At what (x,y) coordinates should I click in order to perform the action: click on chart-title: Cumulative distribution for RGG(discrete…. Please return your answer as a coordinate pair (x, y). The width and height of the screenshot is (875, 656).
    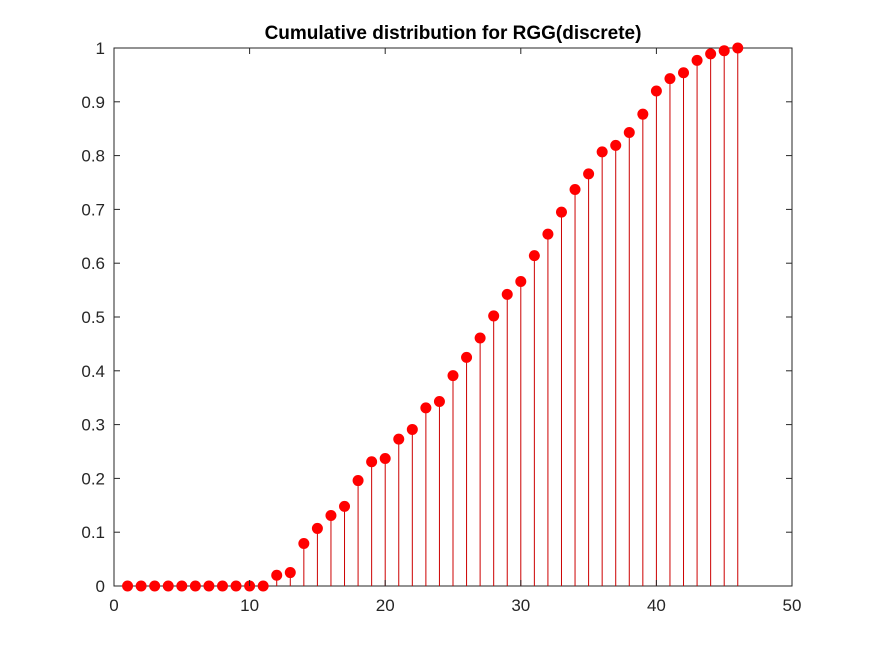
    Looking at the image, I should click on (453, 33).